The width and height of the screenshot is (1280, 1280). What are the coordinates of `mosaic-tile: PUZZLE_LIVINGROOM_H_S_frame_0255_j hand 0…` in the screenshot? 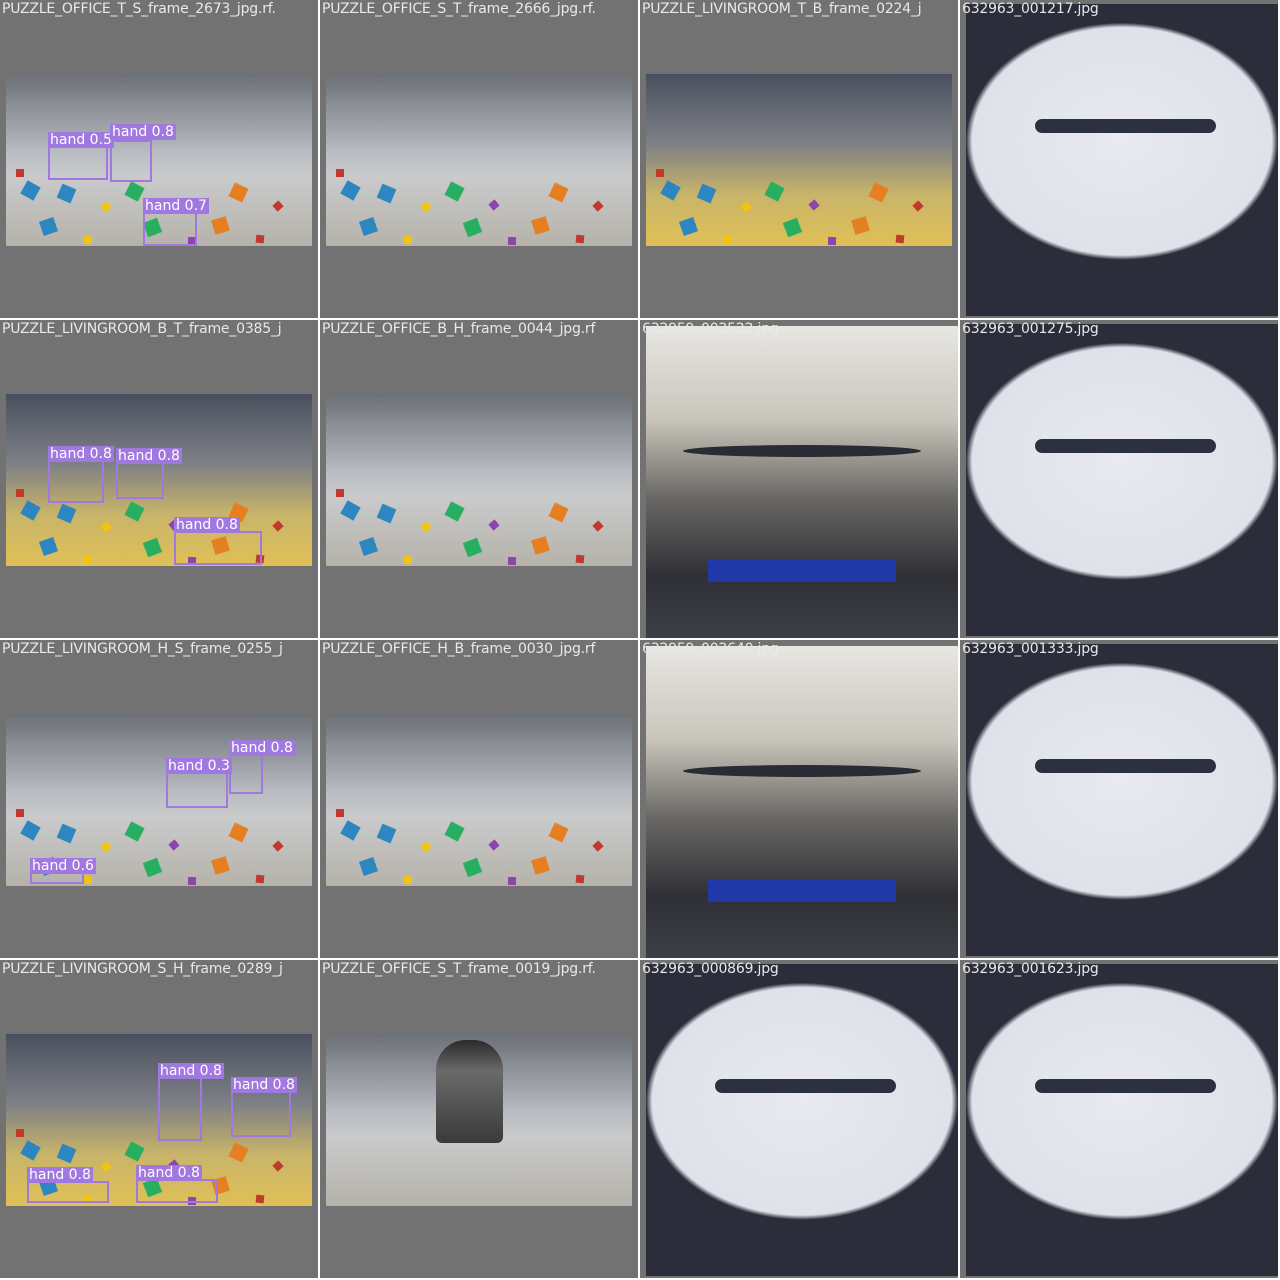 It's located at (159, 799).